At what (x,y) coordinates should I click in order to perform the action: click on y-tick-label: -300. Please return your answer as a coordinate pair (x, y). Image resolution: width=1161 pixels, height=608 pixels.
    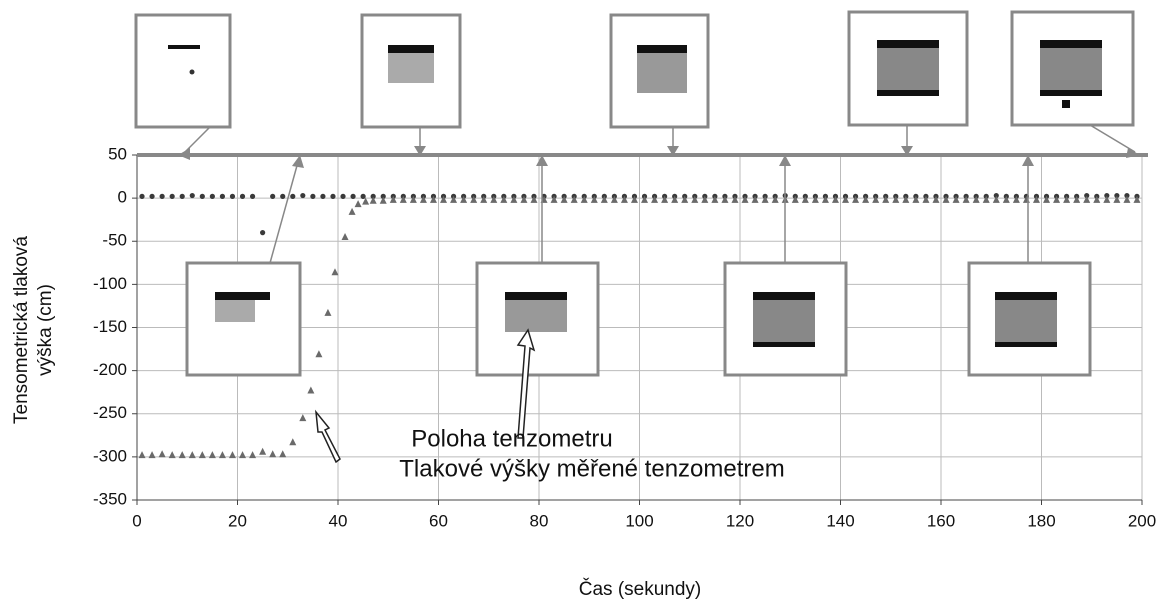
    Looking at the image, I should click on (110, 455).